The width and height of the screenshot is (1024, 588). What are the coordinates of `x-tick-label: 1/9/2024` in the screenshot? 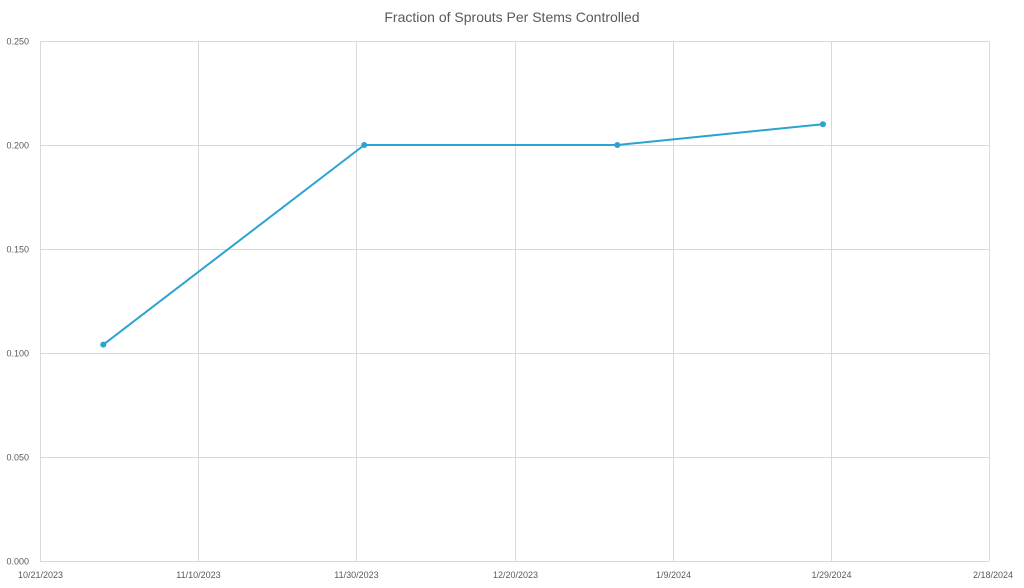 It's located at (673, 575).